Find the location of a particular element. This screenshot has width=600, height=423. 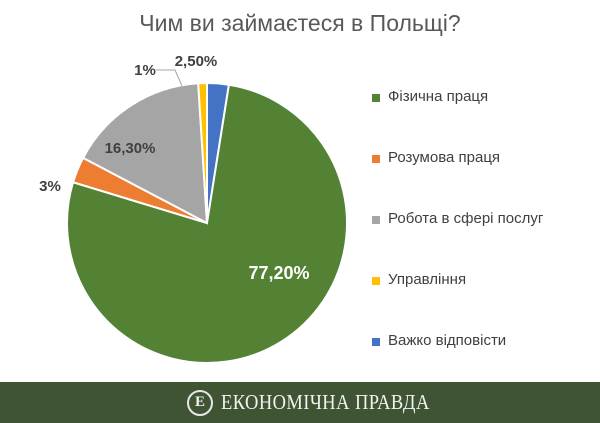

legend-label: Фізична праця is located at coordinates (438, 96).